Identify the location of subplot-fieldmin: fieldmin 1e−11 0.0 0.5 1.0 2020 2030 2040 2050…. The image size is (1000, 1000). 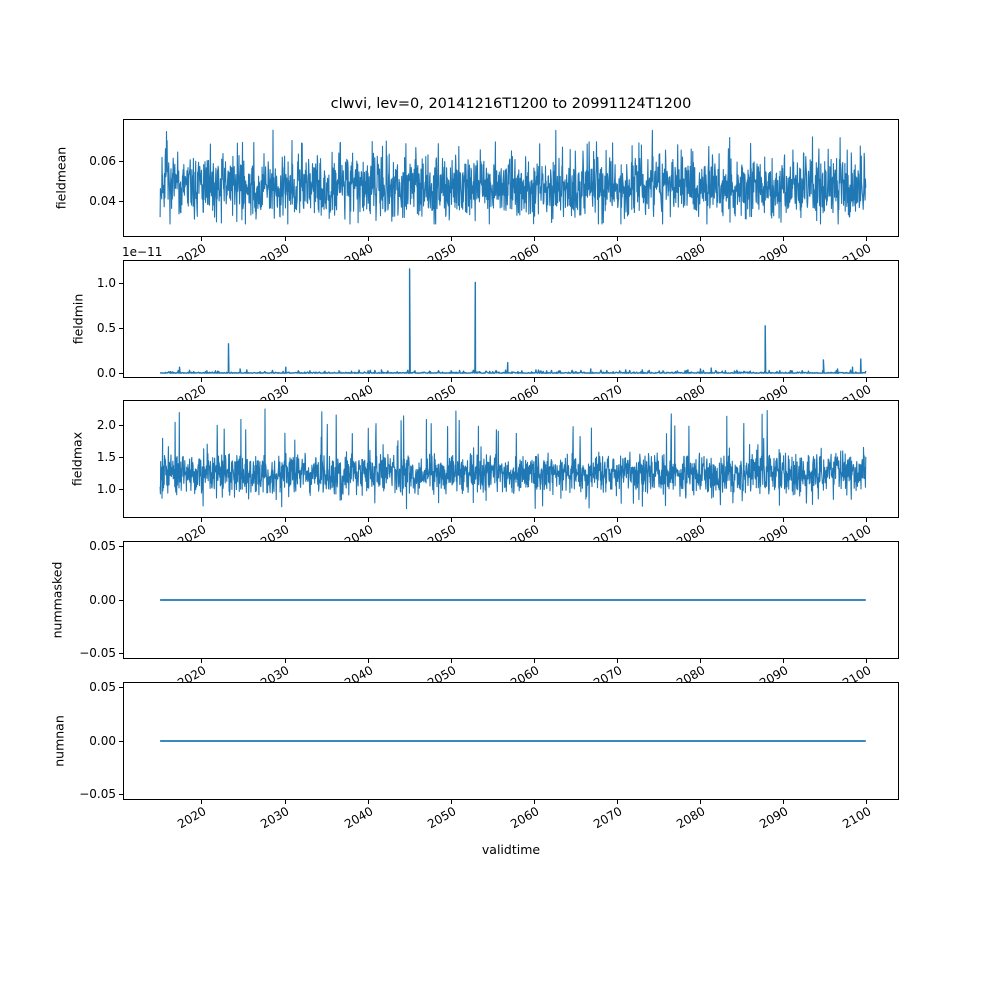
(485, 327).